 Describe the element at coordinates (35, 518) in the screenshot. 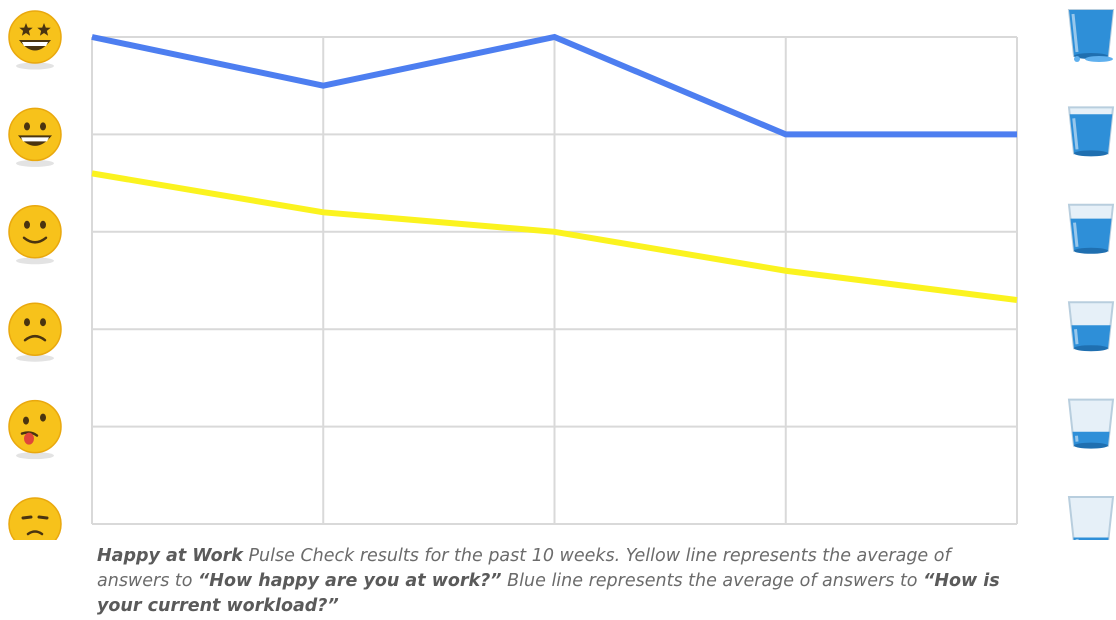

I see `sad-emoji-icon` at that location.